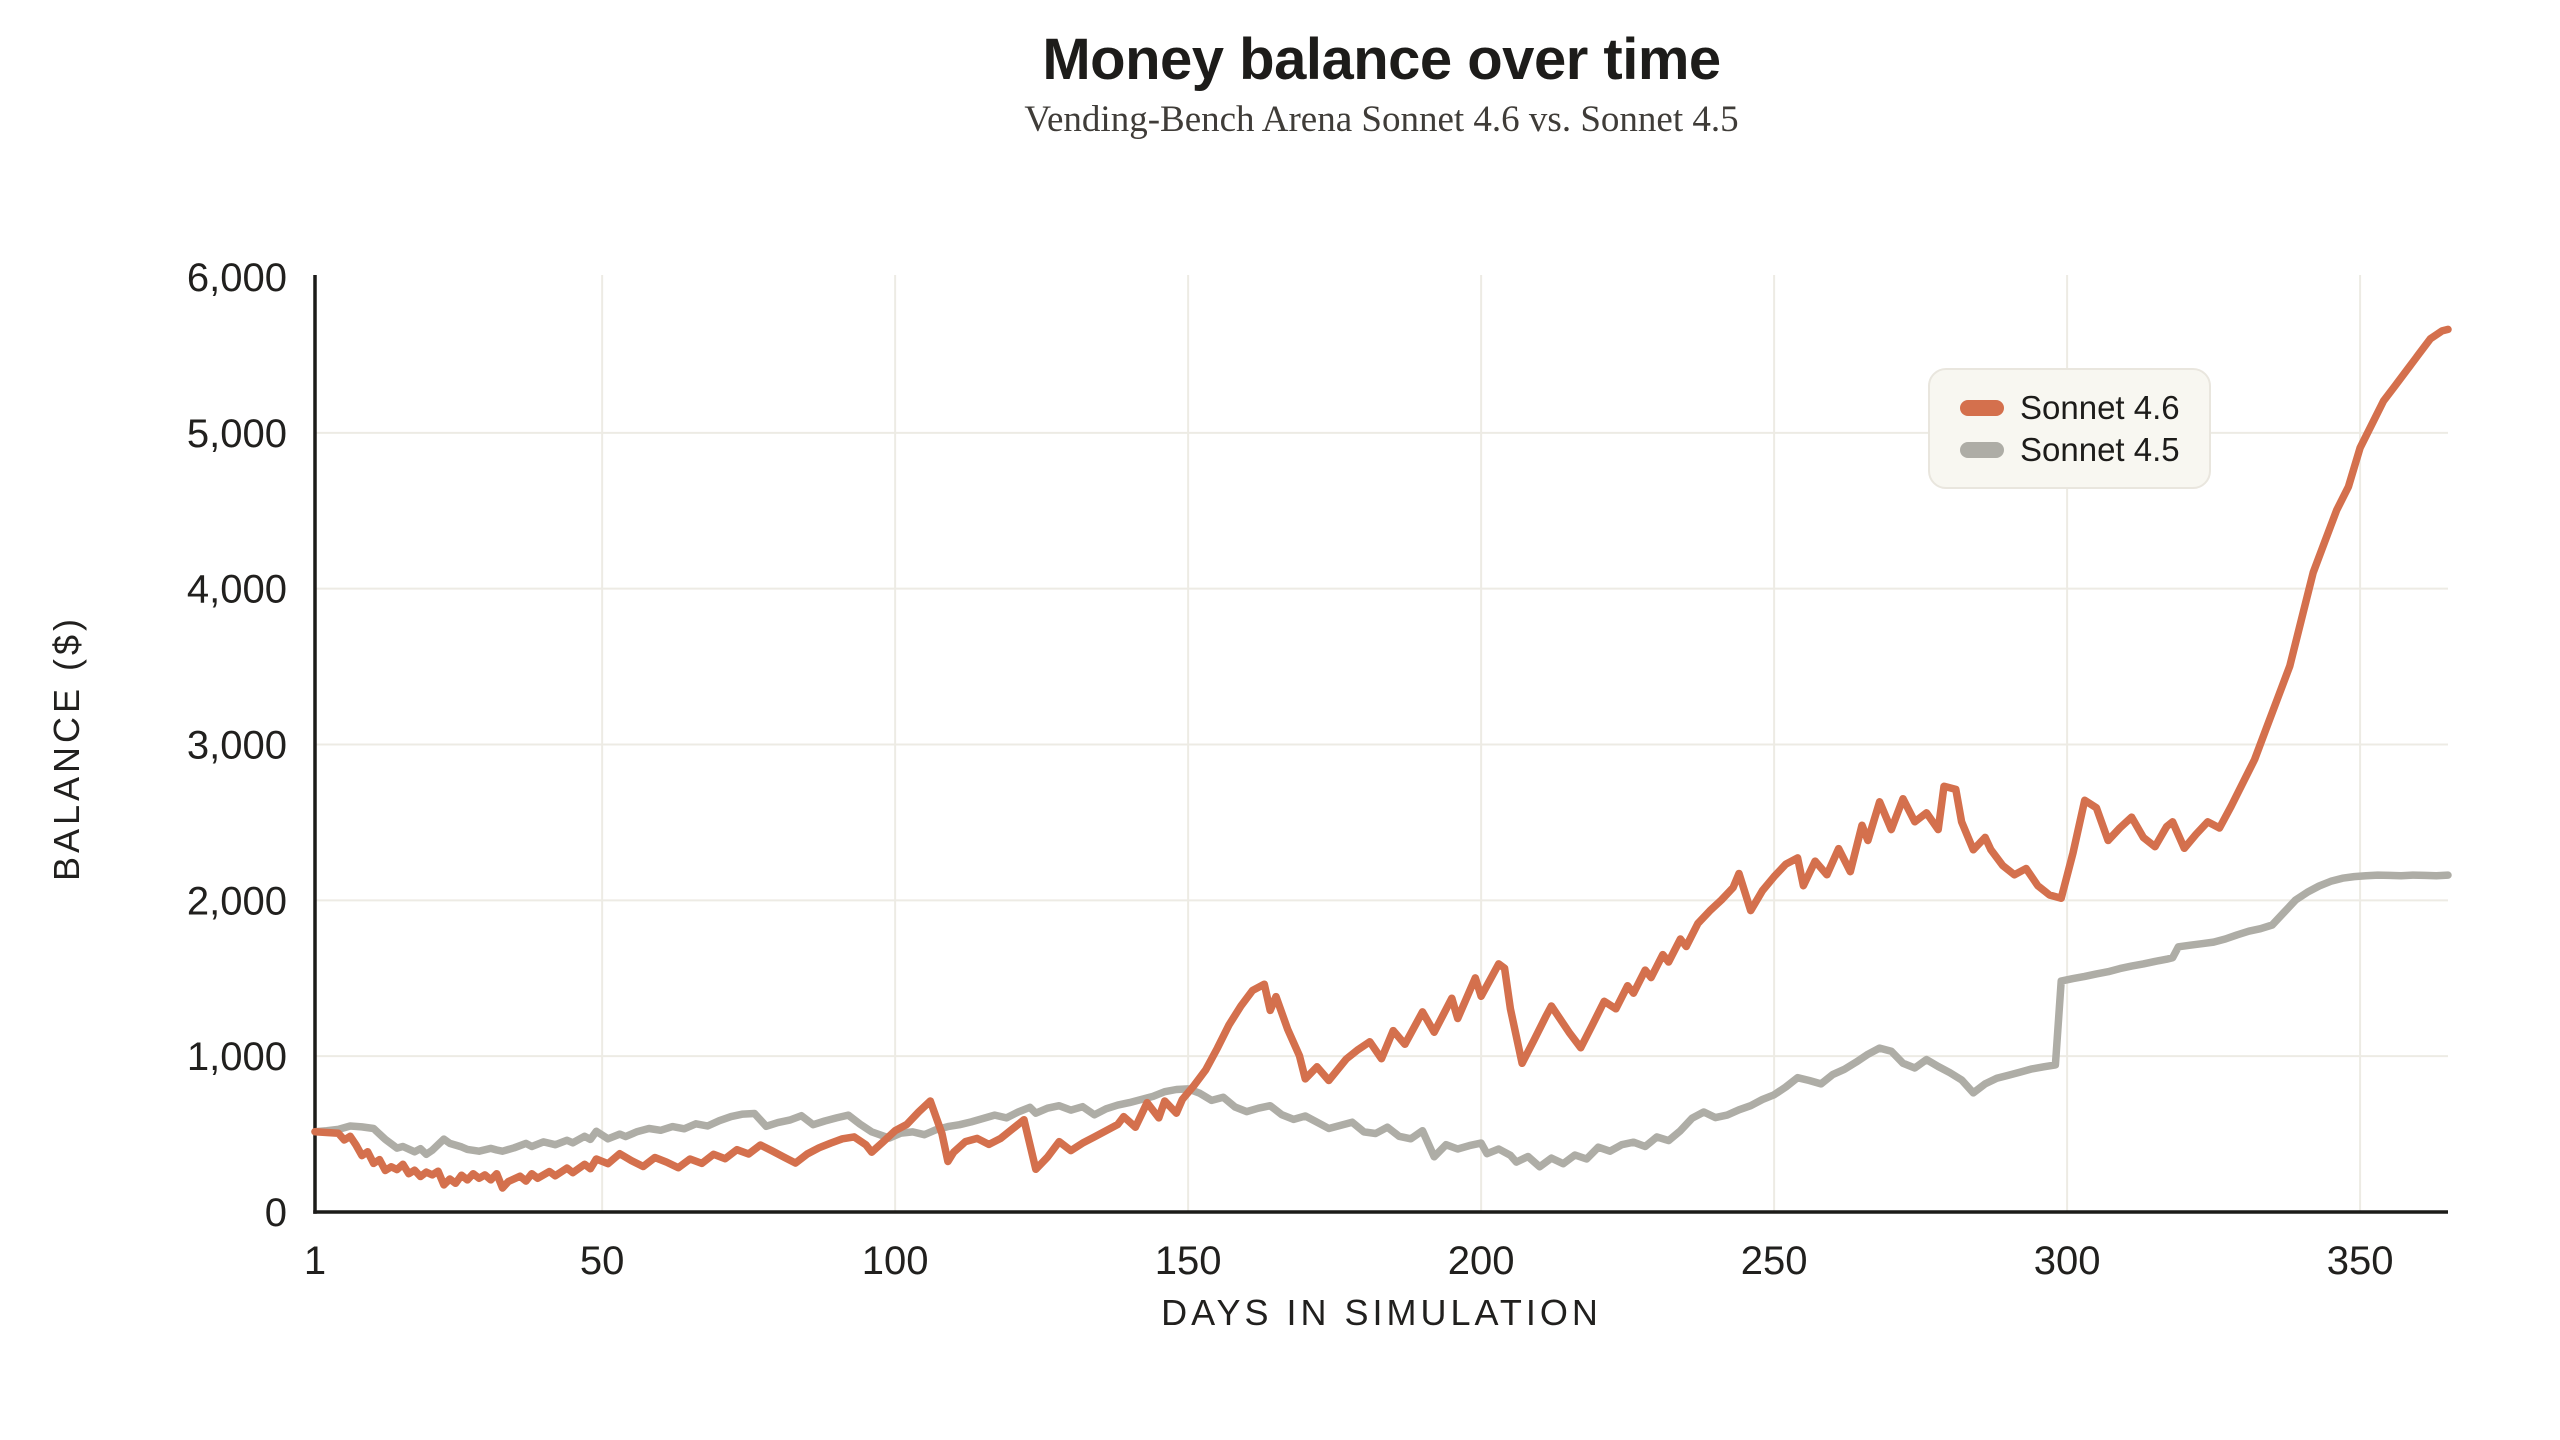 This screenshot has height=1440, width=2560. I want to click on y-tick-label-3000: 3,000, so click(237, 746).